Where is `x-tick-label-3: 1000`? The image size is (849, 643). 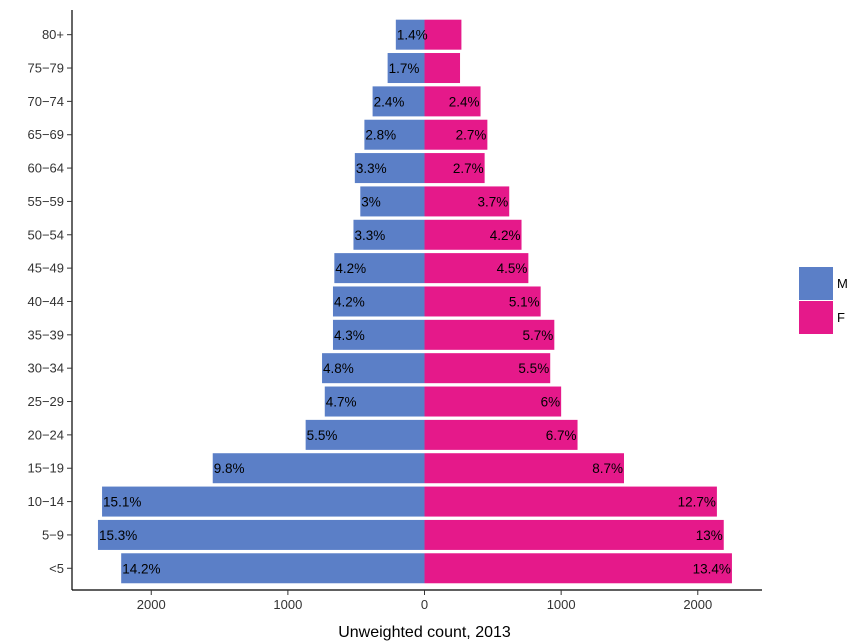
x-tick-label-3: 1000 is located at coordinates (561, 604).